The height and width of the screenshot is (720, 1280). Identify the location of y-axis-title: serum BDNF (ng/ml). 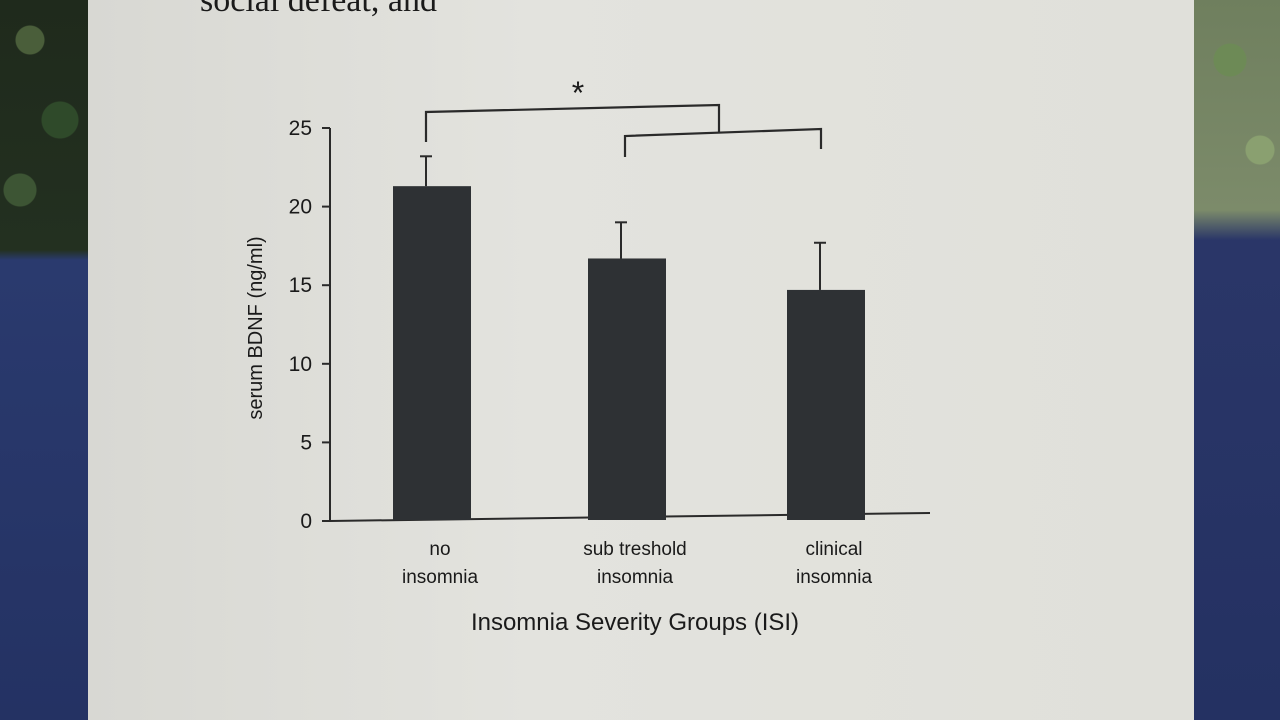
(256, 327).